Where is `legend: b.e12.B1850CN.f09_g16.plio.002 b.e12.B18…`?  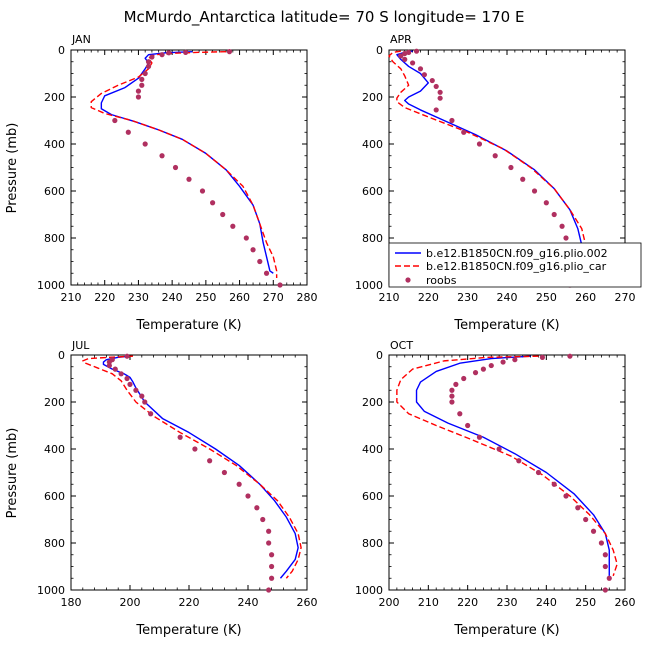 legend: b.e12.B1850CN.f09_g16.plio.002 b.e12.B18… is located at coordinates (515, 265).